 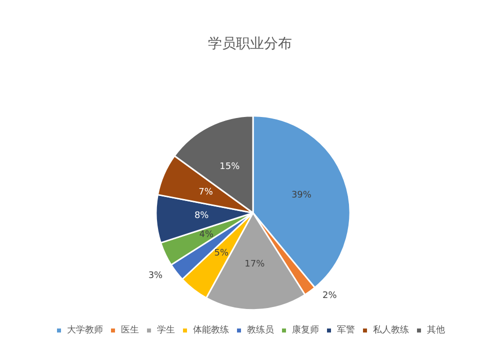 I want to click on legend-label: 大学教师, so click(x=85, y=330).